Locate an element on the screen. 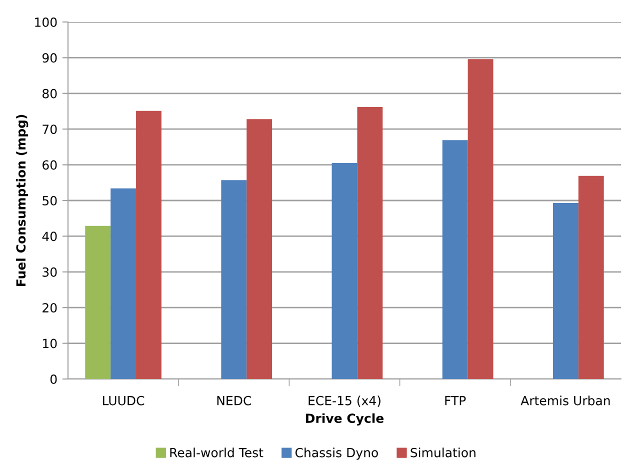 Image resolution: width=633 pixels, height=471 pixels. y-axis-title: Fuel Consumption (mpg) is located at coordinates (22, 200).